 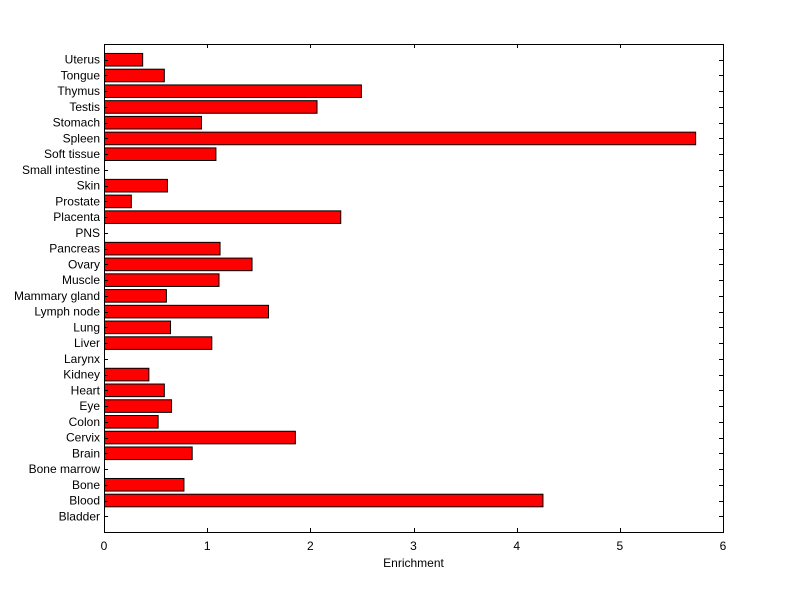 What do you see at coordinates (233, 91) in the screenshot?
I see `bar-thymus` at bounding box center [233, 91].